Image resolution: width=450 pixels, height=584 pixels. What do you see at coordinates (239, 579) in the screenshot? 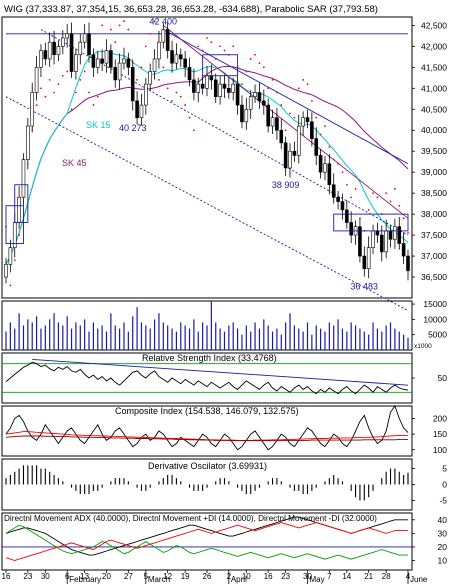
I see `month-label: April` at bounding box center [239, 579].